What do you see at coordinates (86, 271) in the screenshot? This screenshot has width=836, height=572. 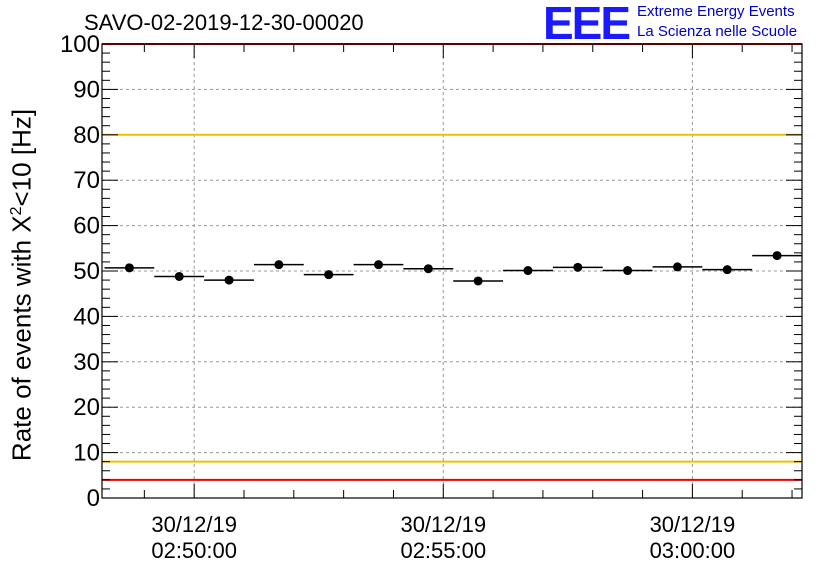 I see `y-tick-label: 50` at bounding box center [86, 271].